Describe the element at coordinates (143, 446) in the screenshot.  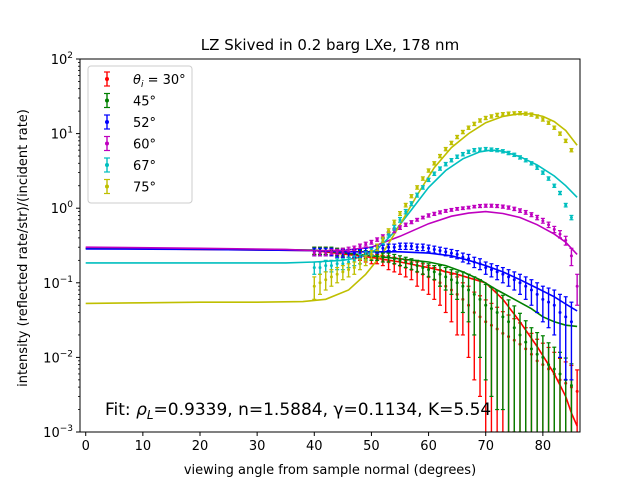
I see `x-tick-label: 10` at that location.